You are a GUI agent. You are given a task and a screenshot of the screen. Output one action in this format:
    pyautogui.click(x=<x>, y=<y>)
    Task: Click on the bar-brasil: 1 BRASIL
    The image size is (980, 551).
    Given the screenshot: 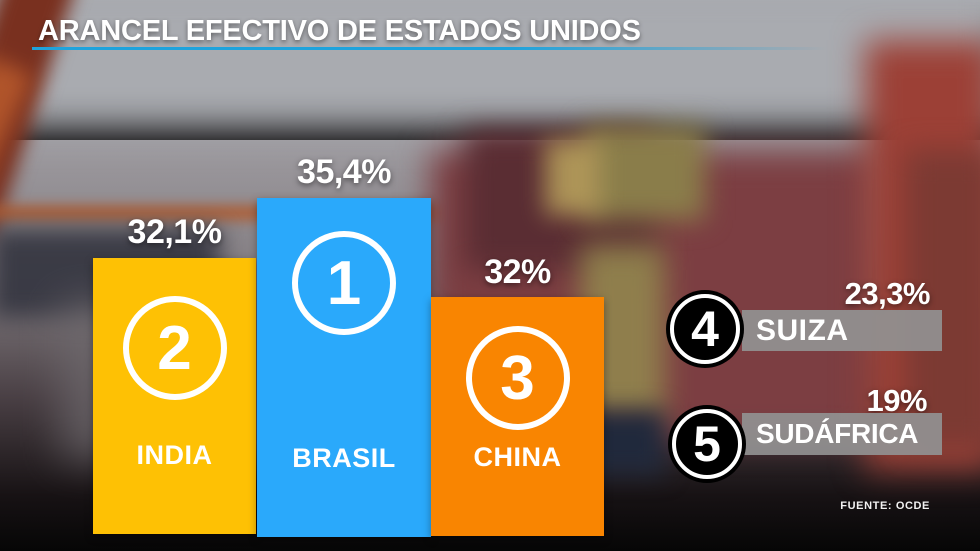 What is the action you would take?
    pyautogui.click(x=344, y=367)
    